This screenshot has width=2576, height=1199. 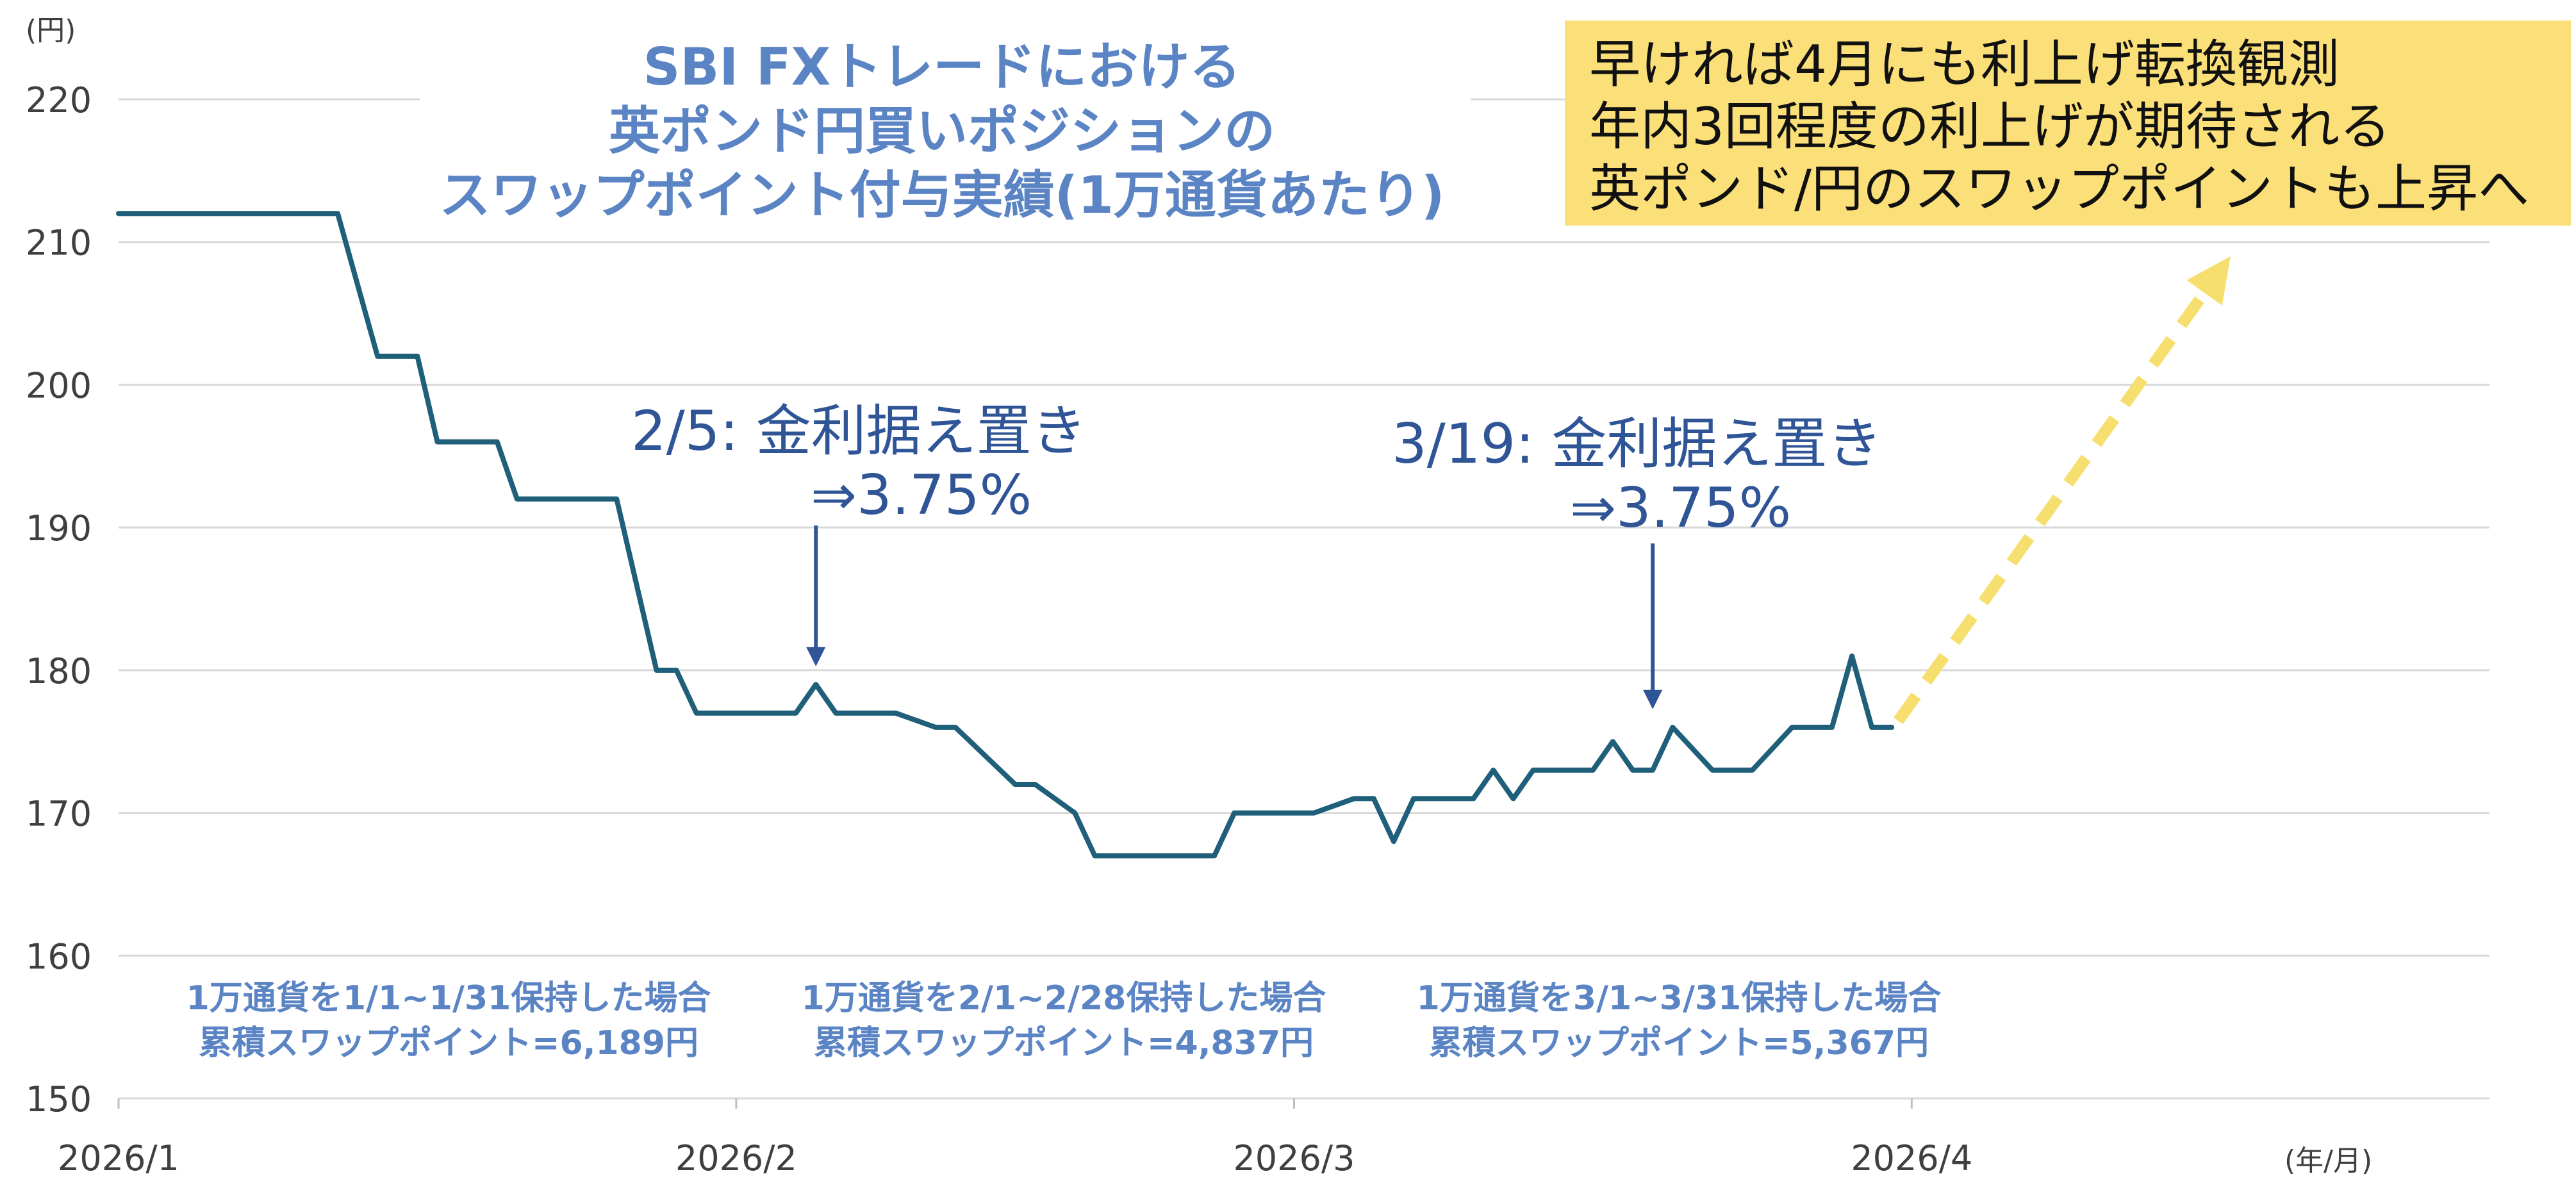 What do you see at coordinates (859, 431) in the screenshot?
I see `annotation-feb-line-1: 2/5: 金利据え置き` at bounding box center [859, 431].